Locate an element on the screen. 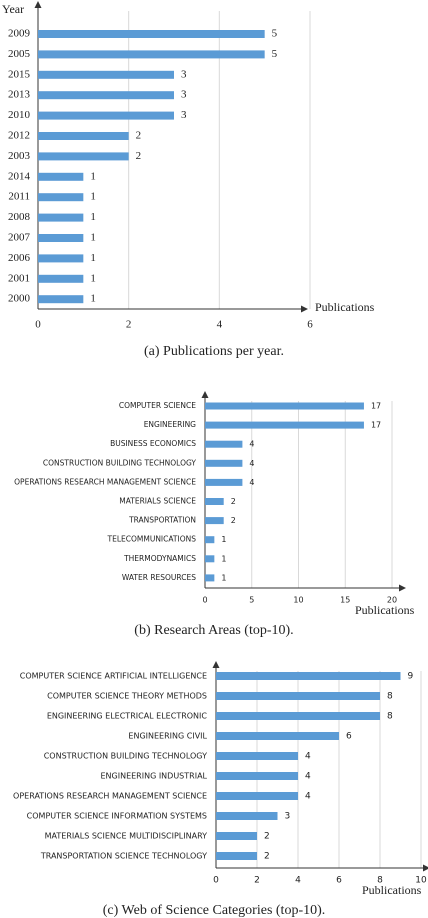  value-label: 5 is located at coordinates (275, 34).